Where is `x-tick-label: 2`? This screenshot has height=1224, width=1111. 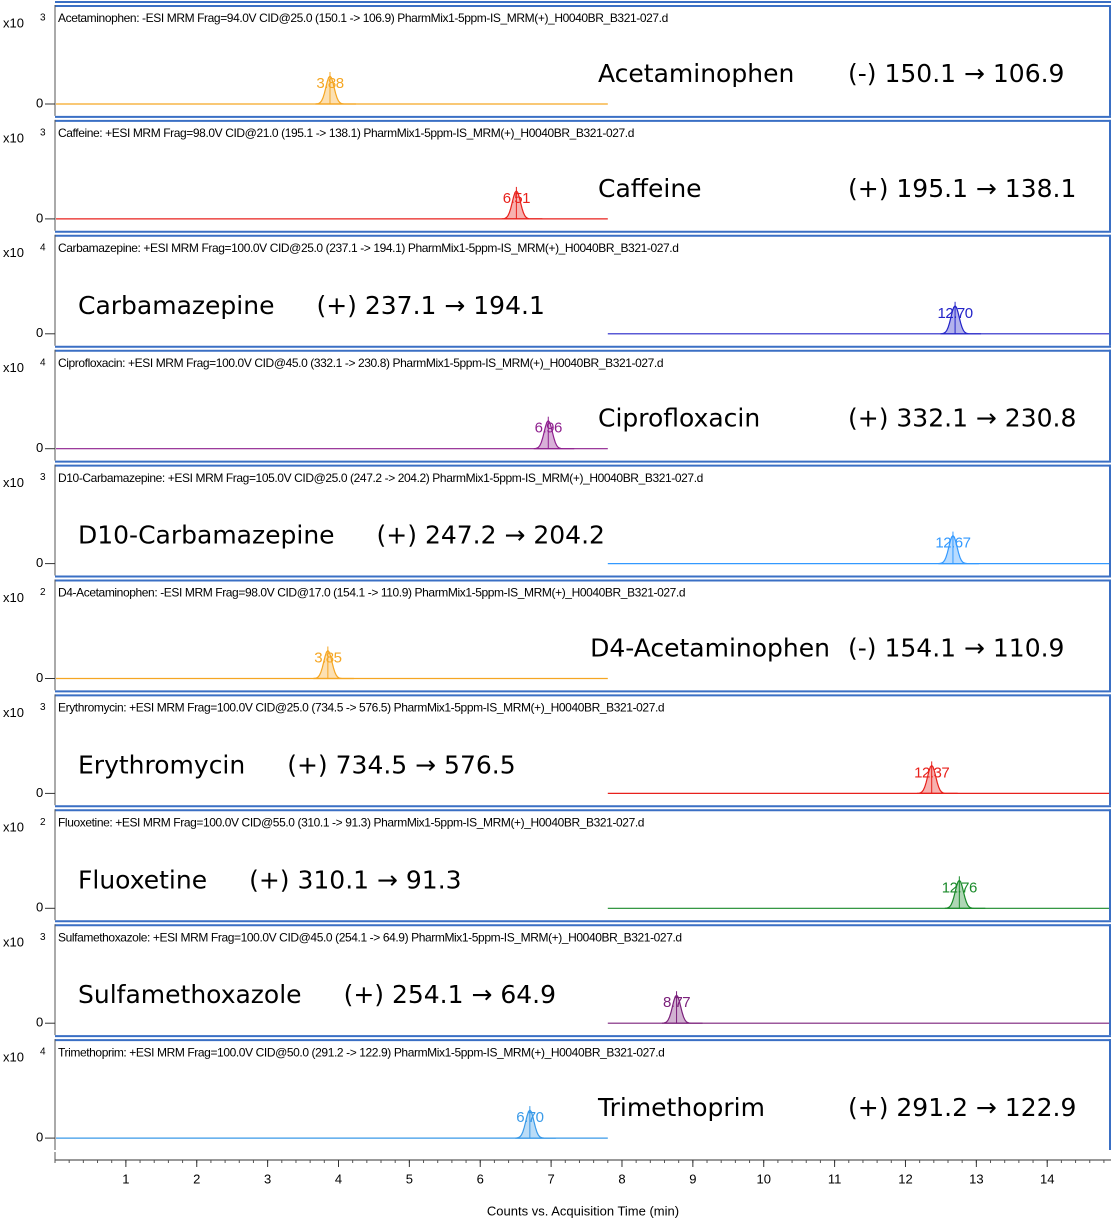
x-tick-label: 2 is located at coordinates (196, 1178).